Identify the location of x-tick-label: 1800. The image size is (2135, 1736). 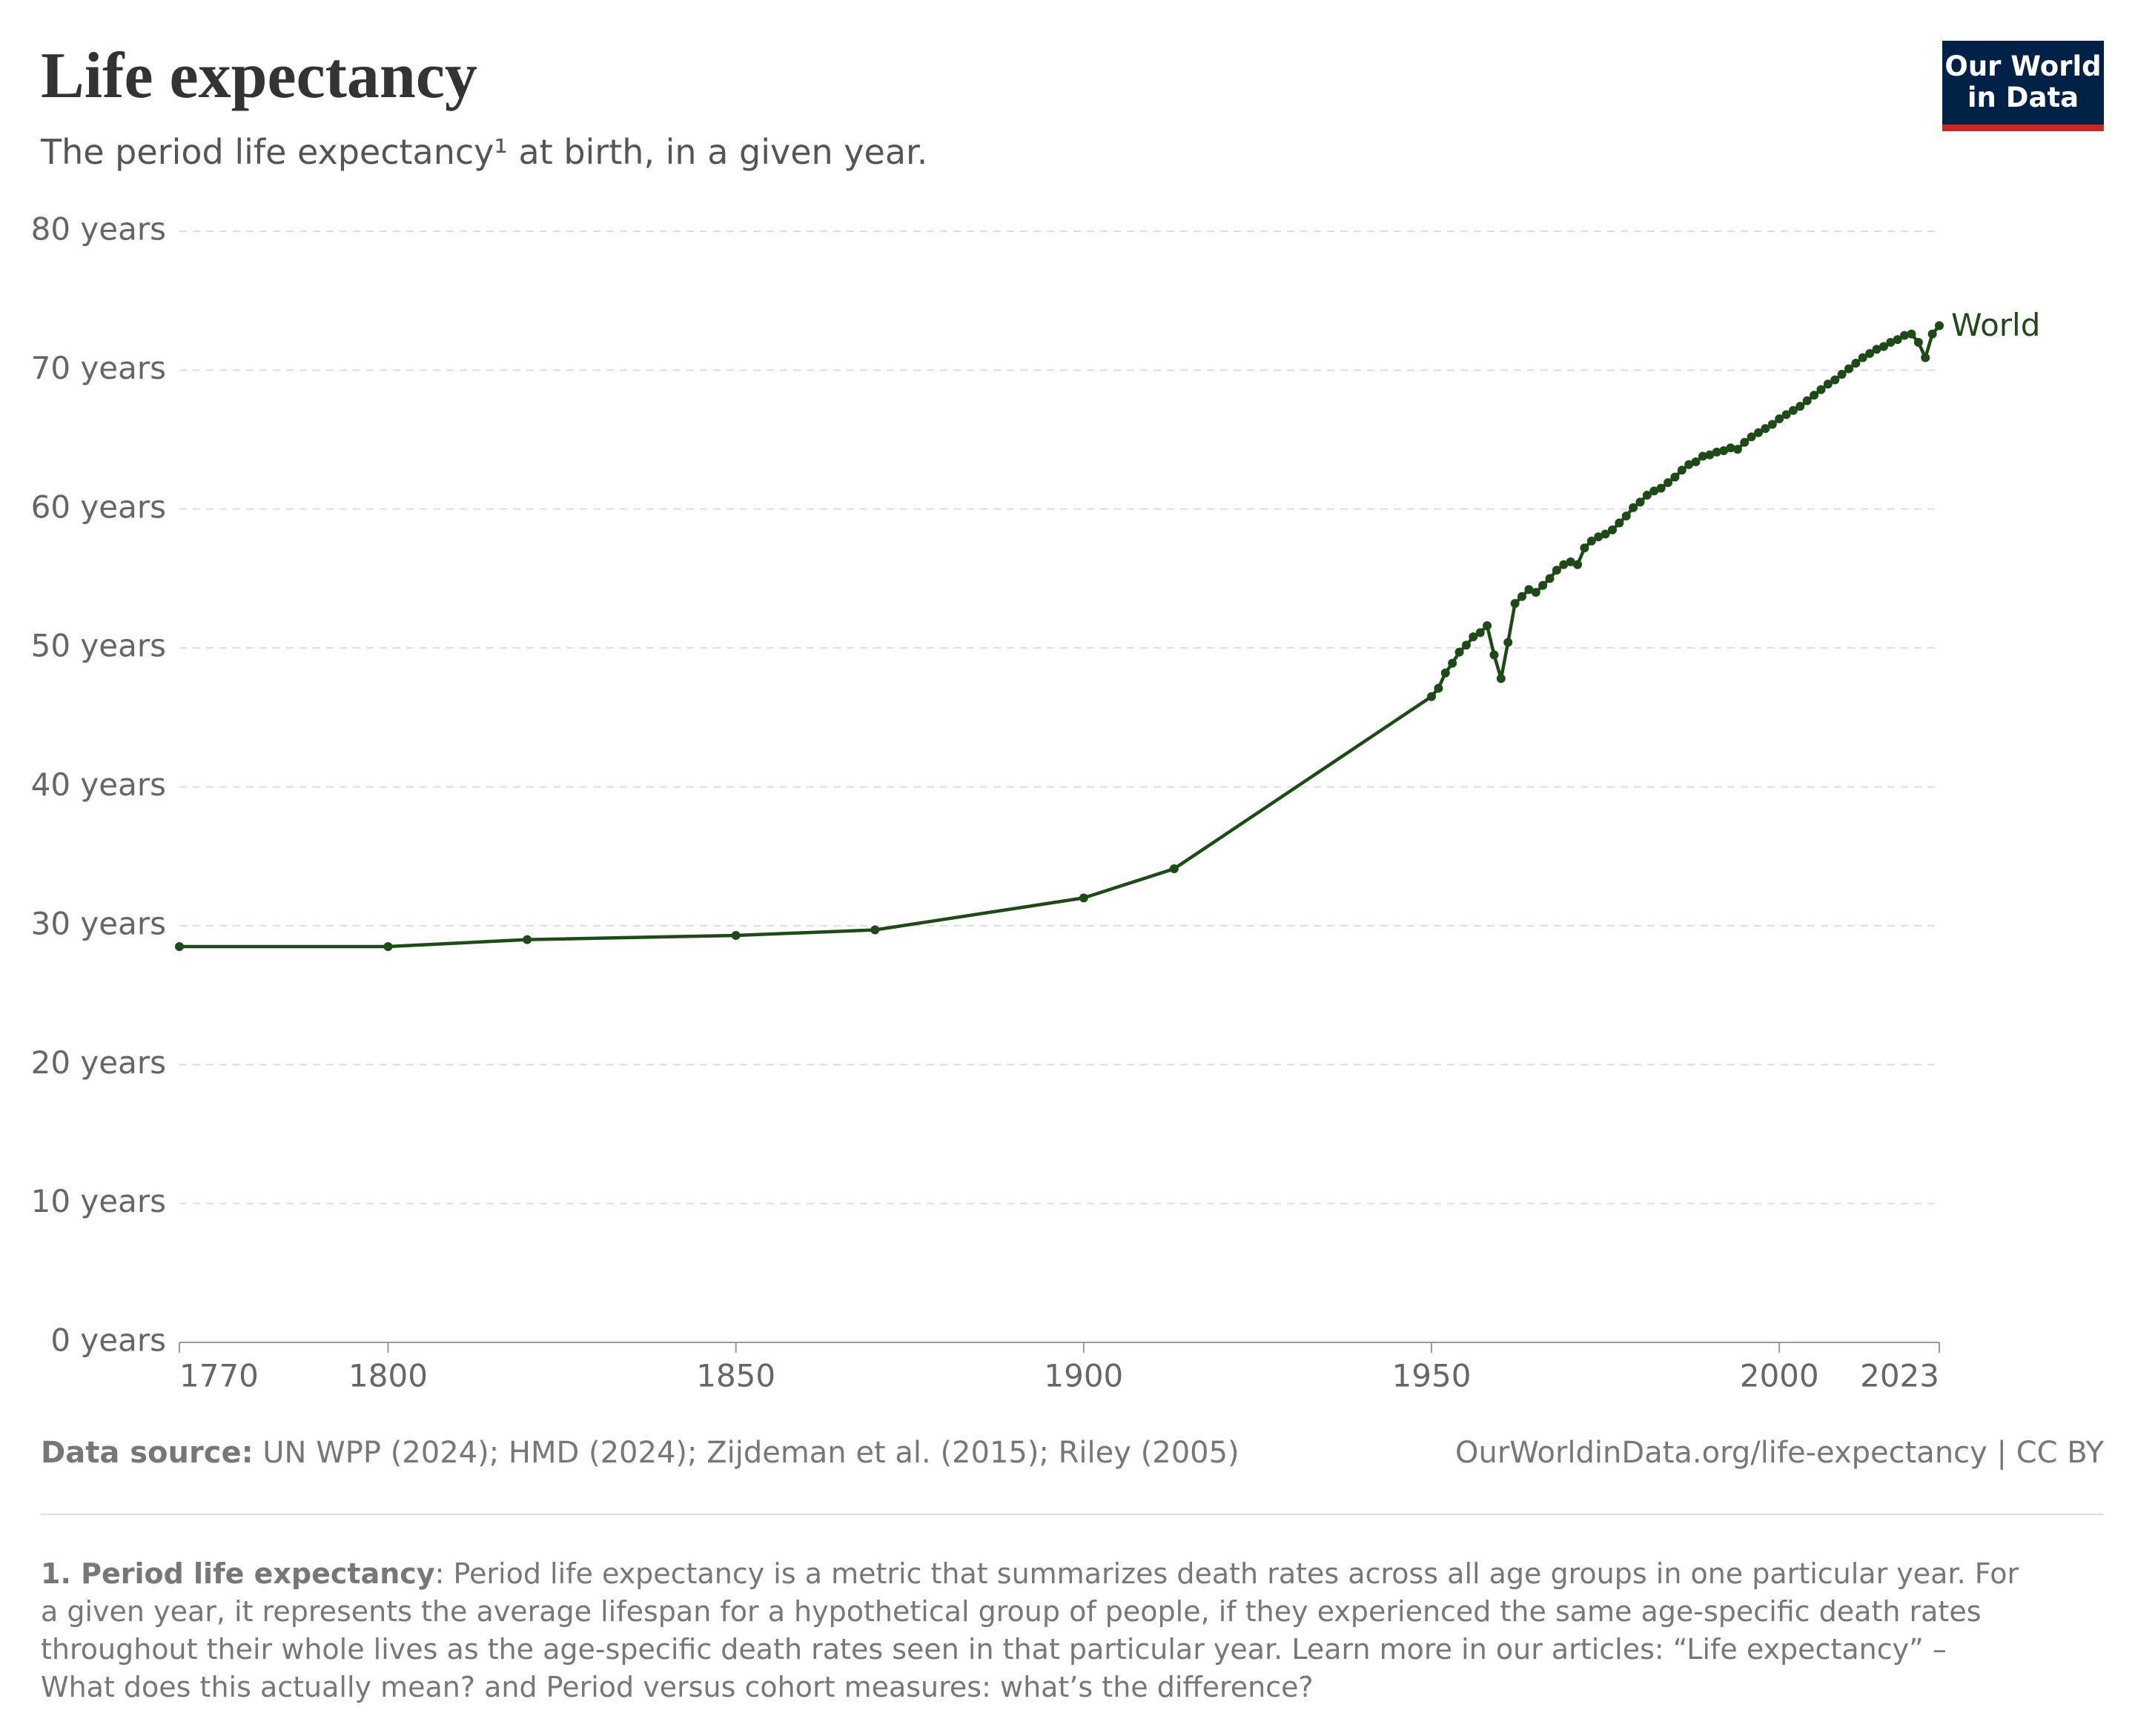
(388, 1376).